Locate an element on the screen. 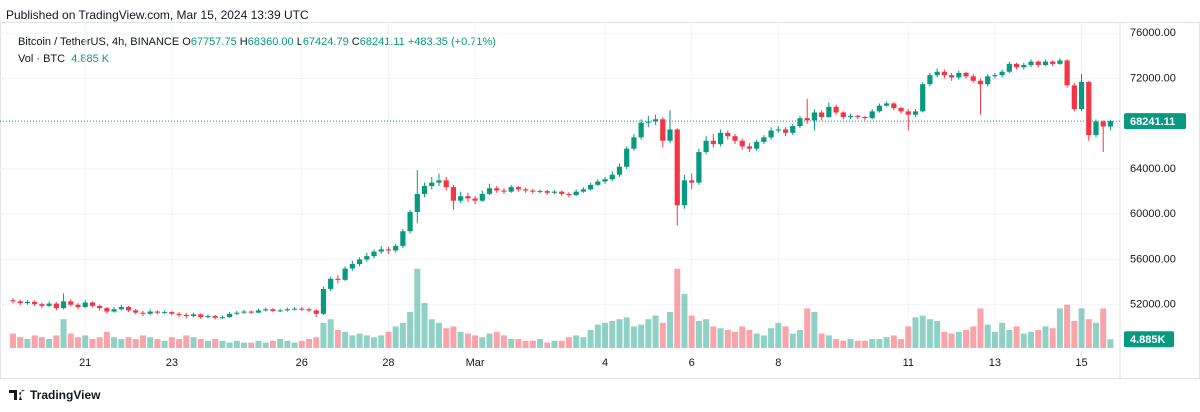 The image size is (1200, 412). x-tick-label: 8 is located at coordinates (778, 363).